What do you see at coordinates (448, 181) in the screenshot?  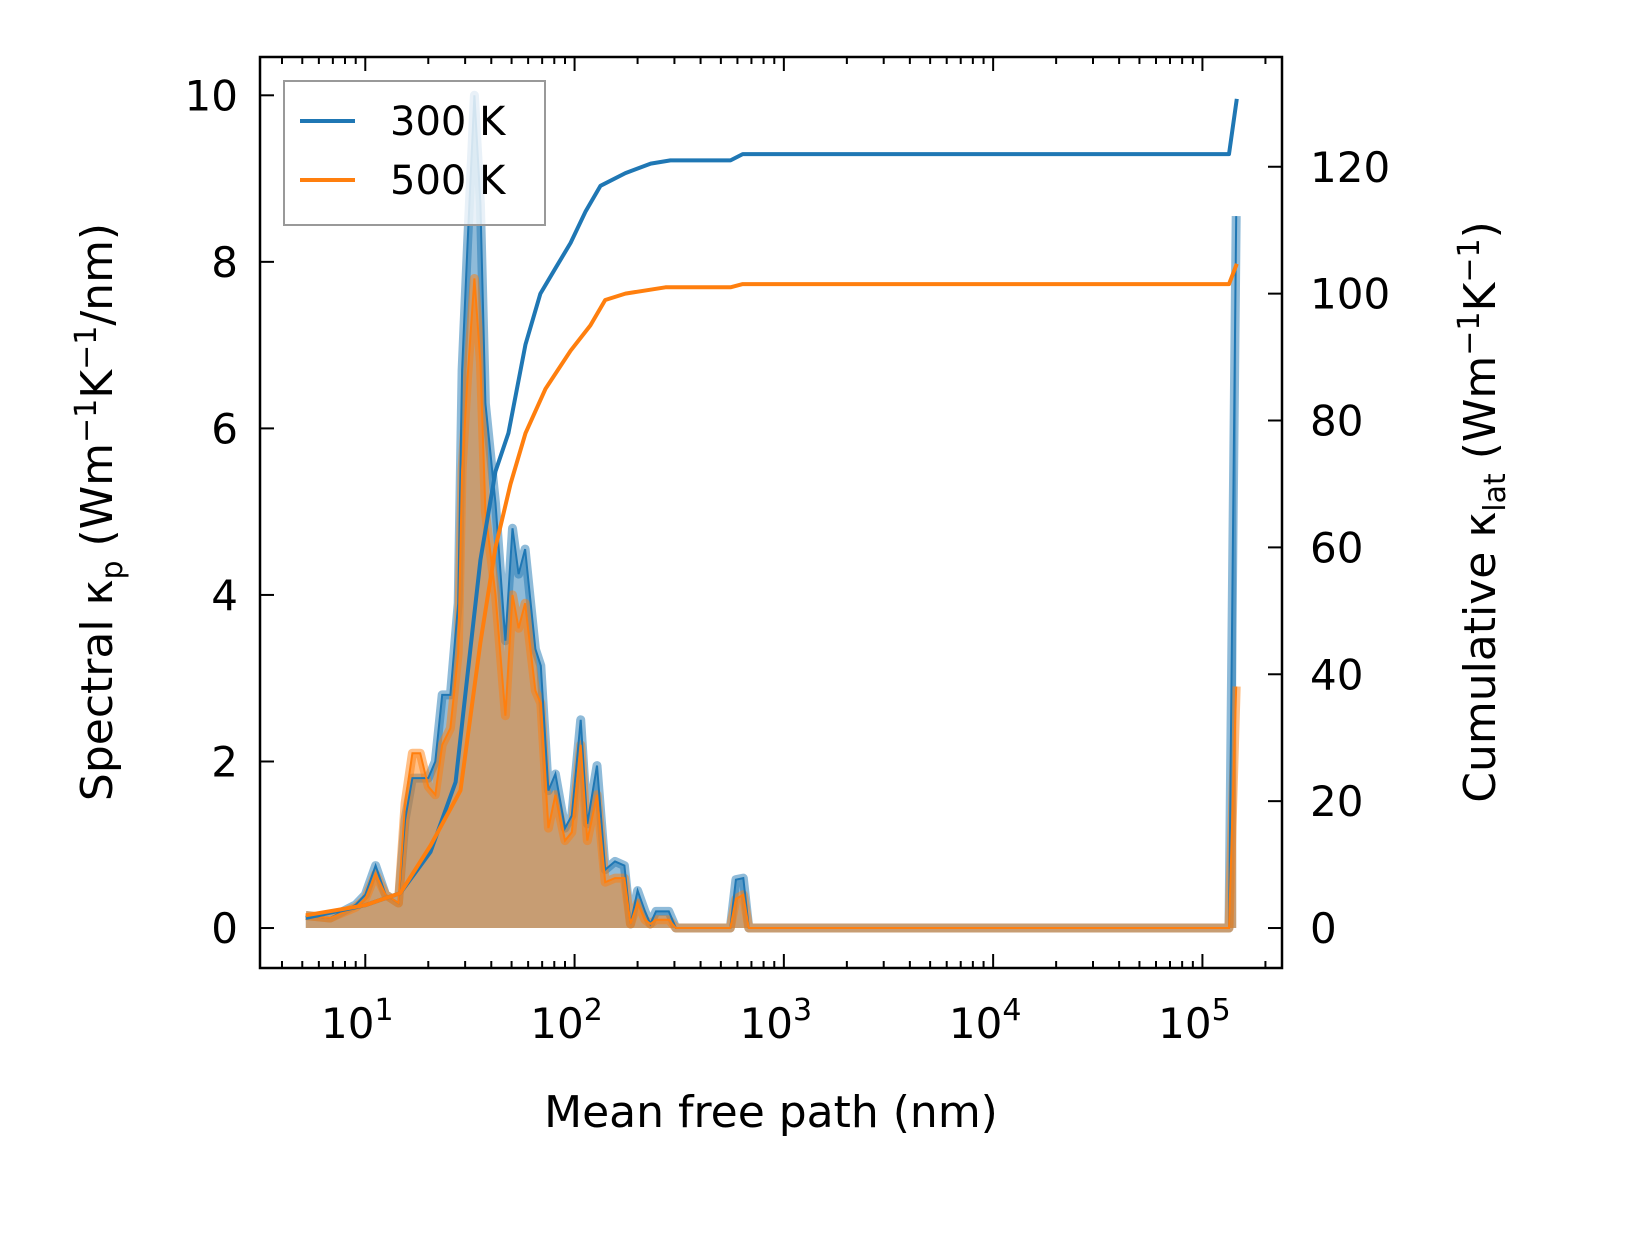 I see `legend-label-500k: 500 K` at bounding box center [448, 181].